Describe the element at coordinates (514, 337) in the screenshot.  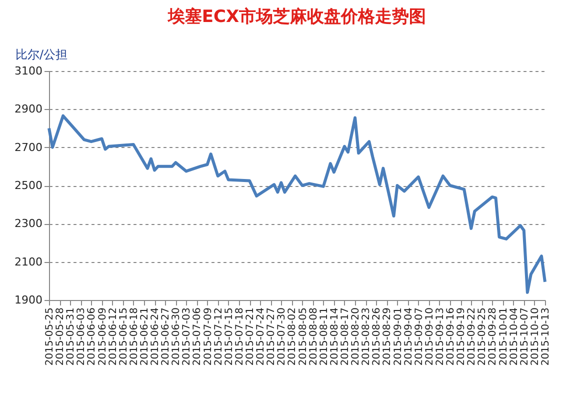
I see `x-tick-label: 2015-10-04` at that location.